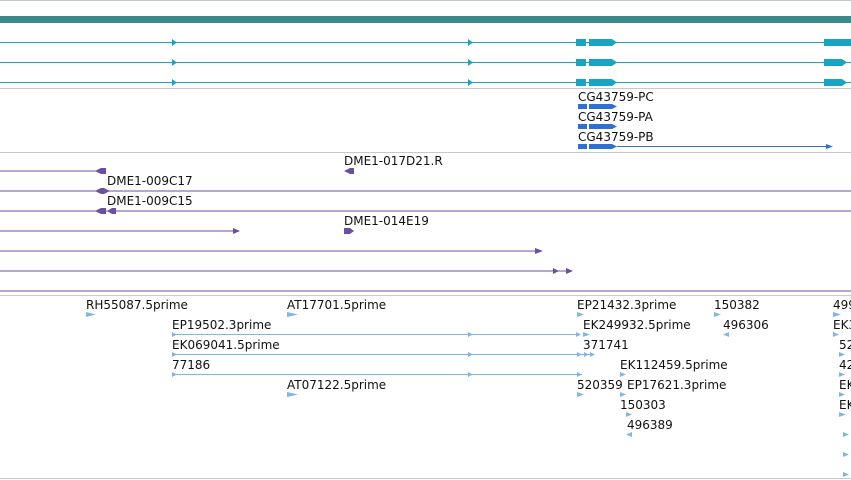 This screenshot has width=851, height=480. Describe the element at coordinates (600, 385) in the screenshot. I see `est-label: 520359` at that location.